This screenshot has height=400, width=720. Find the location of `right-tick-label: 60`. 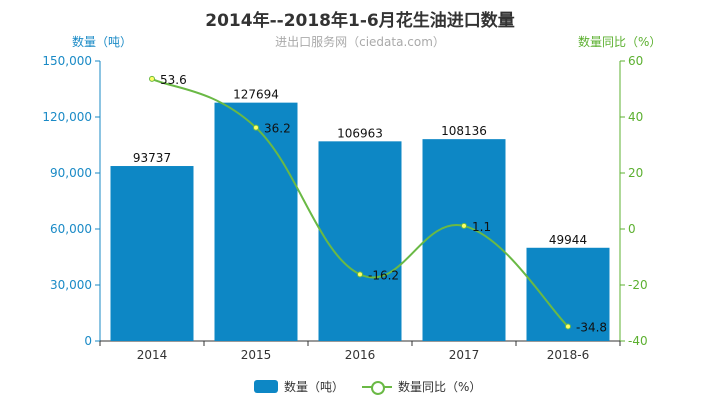

right-tick-label: 60 is located at coordinates (635, 61).